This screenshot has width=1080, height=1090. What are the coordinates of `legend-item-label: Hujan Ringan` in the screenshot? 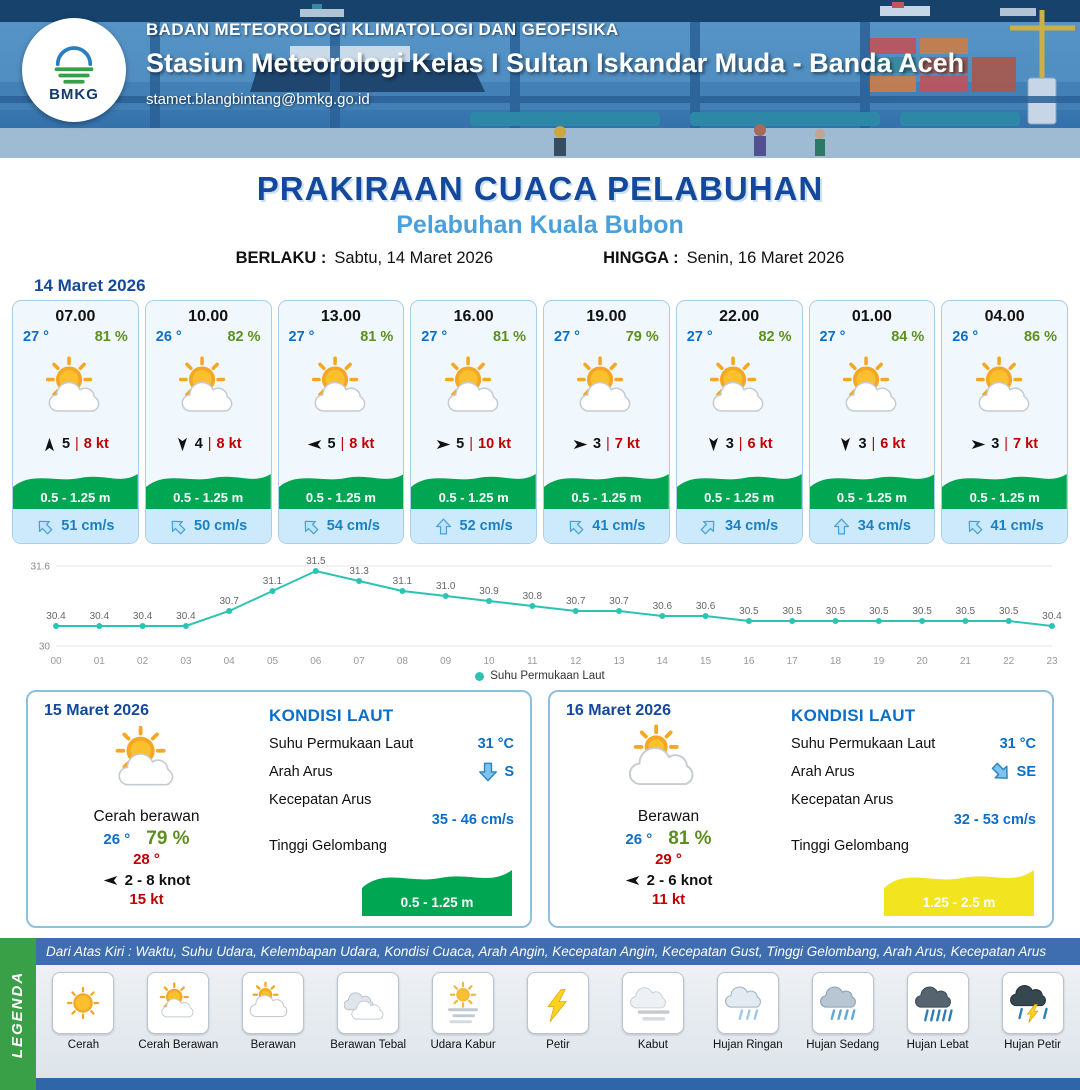 It's located at (747, 1045).